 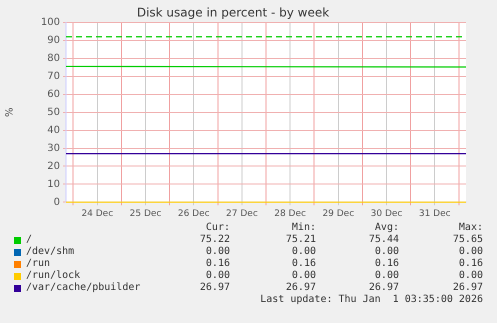 What do you see at coordinates (53, 276) in the screenshot?
I see `legend-label: /run/lock` at bounding box center [53, 276].